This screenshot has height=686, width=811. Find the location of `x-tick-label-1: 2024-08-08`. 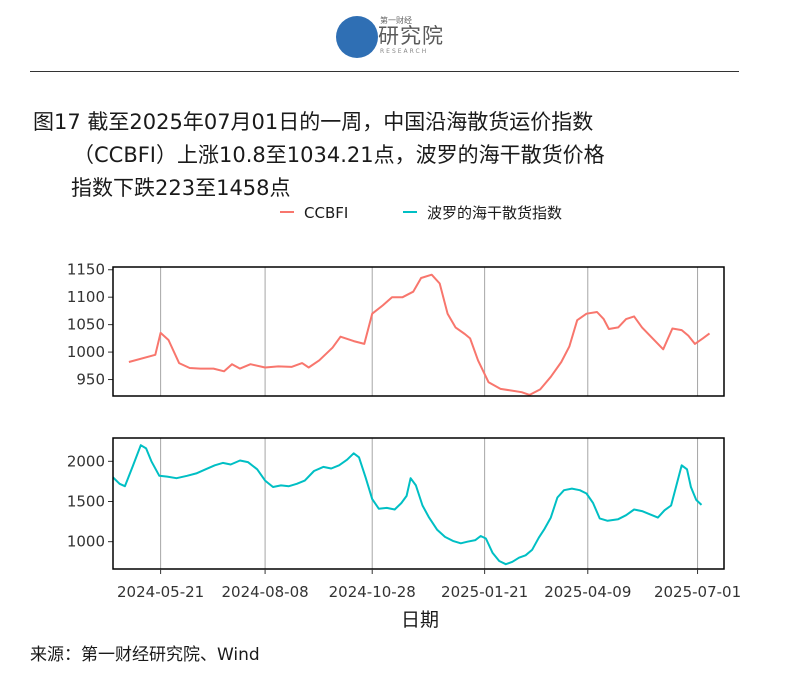

x-tick-label-1: 2024-08-08 is located at coordinates (264, 592).